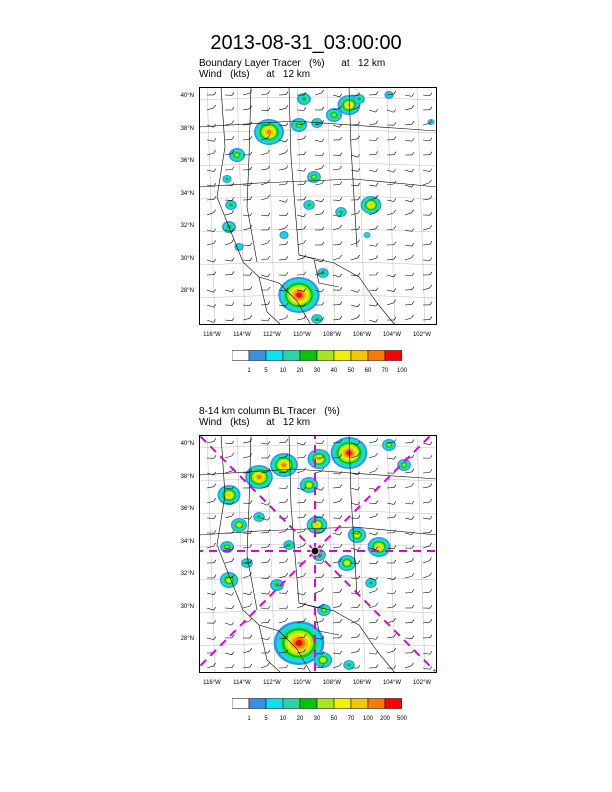 The width and height of the screenshot is (612, 792). What do you see at coordinates (269, 411) in the screenshot?
I see `panel2-title-line1: 8-14 km column BL Tracer (%)` at bounding box center [269, 411].